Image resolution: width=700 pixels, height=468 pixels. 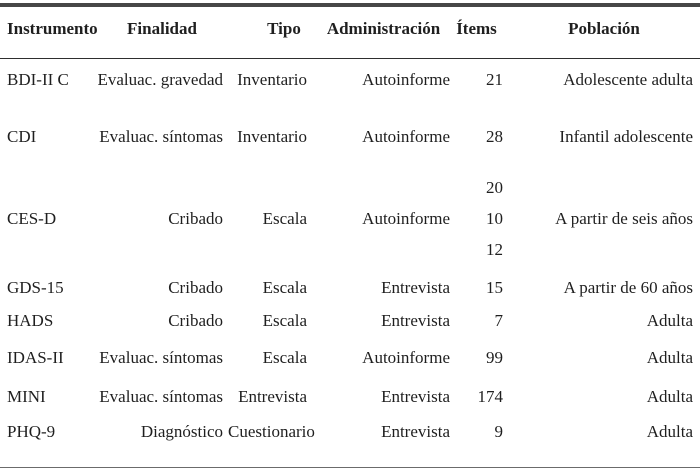 What do you see at coordinates (30, 320) in the screenshot?
I see `cell-instrumento: HADS` at bounding box center [30, 320].